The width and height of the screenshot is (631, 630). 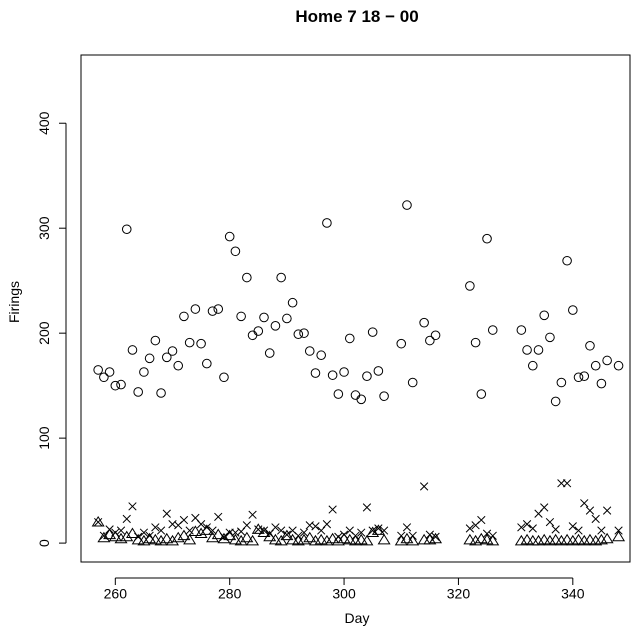 I want to click on x-tick-label: 340, so click(x=573, y=593).